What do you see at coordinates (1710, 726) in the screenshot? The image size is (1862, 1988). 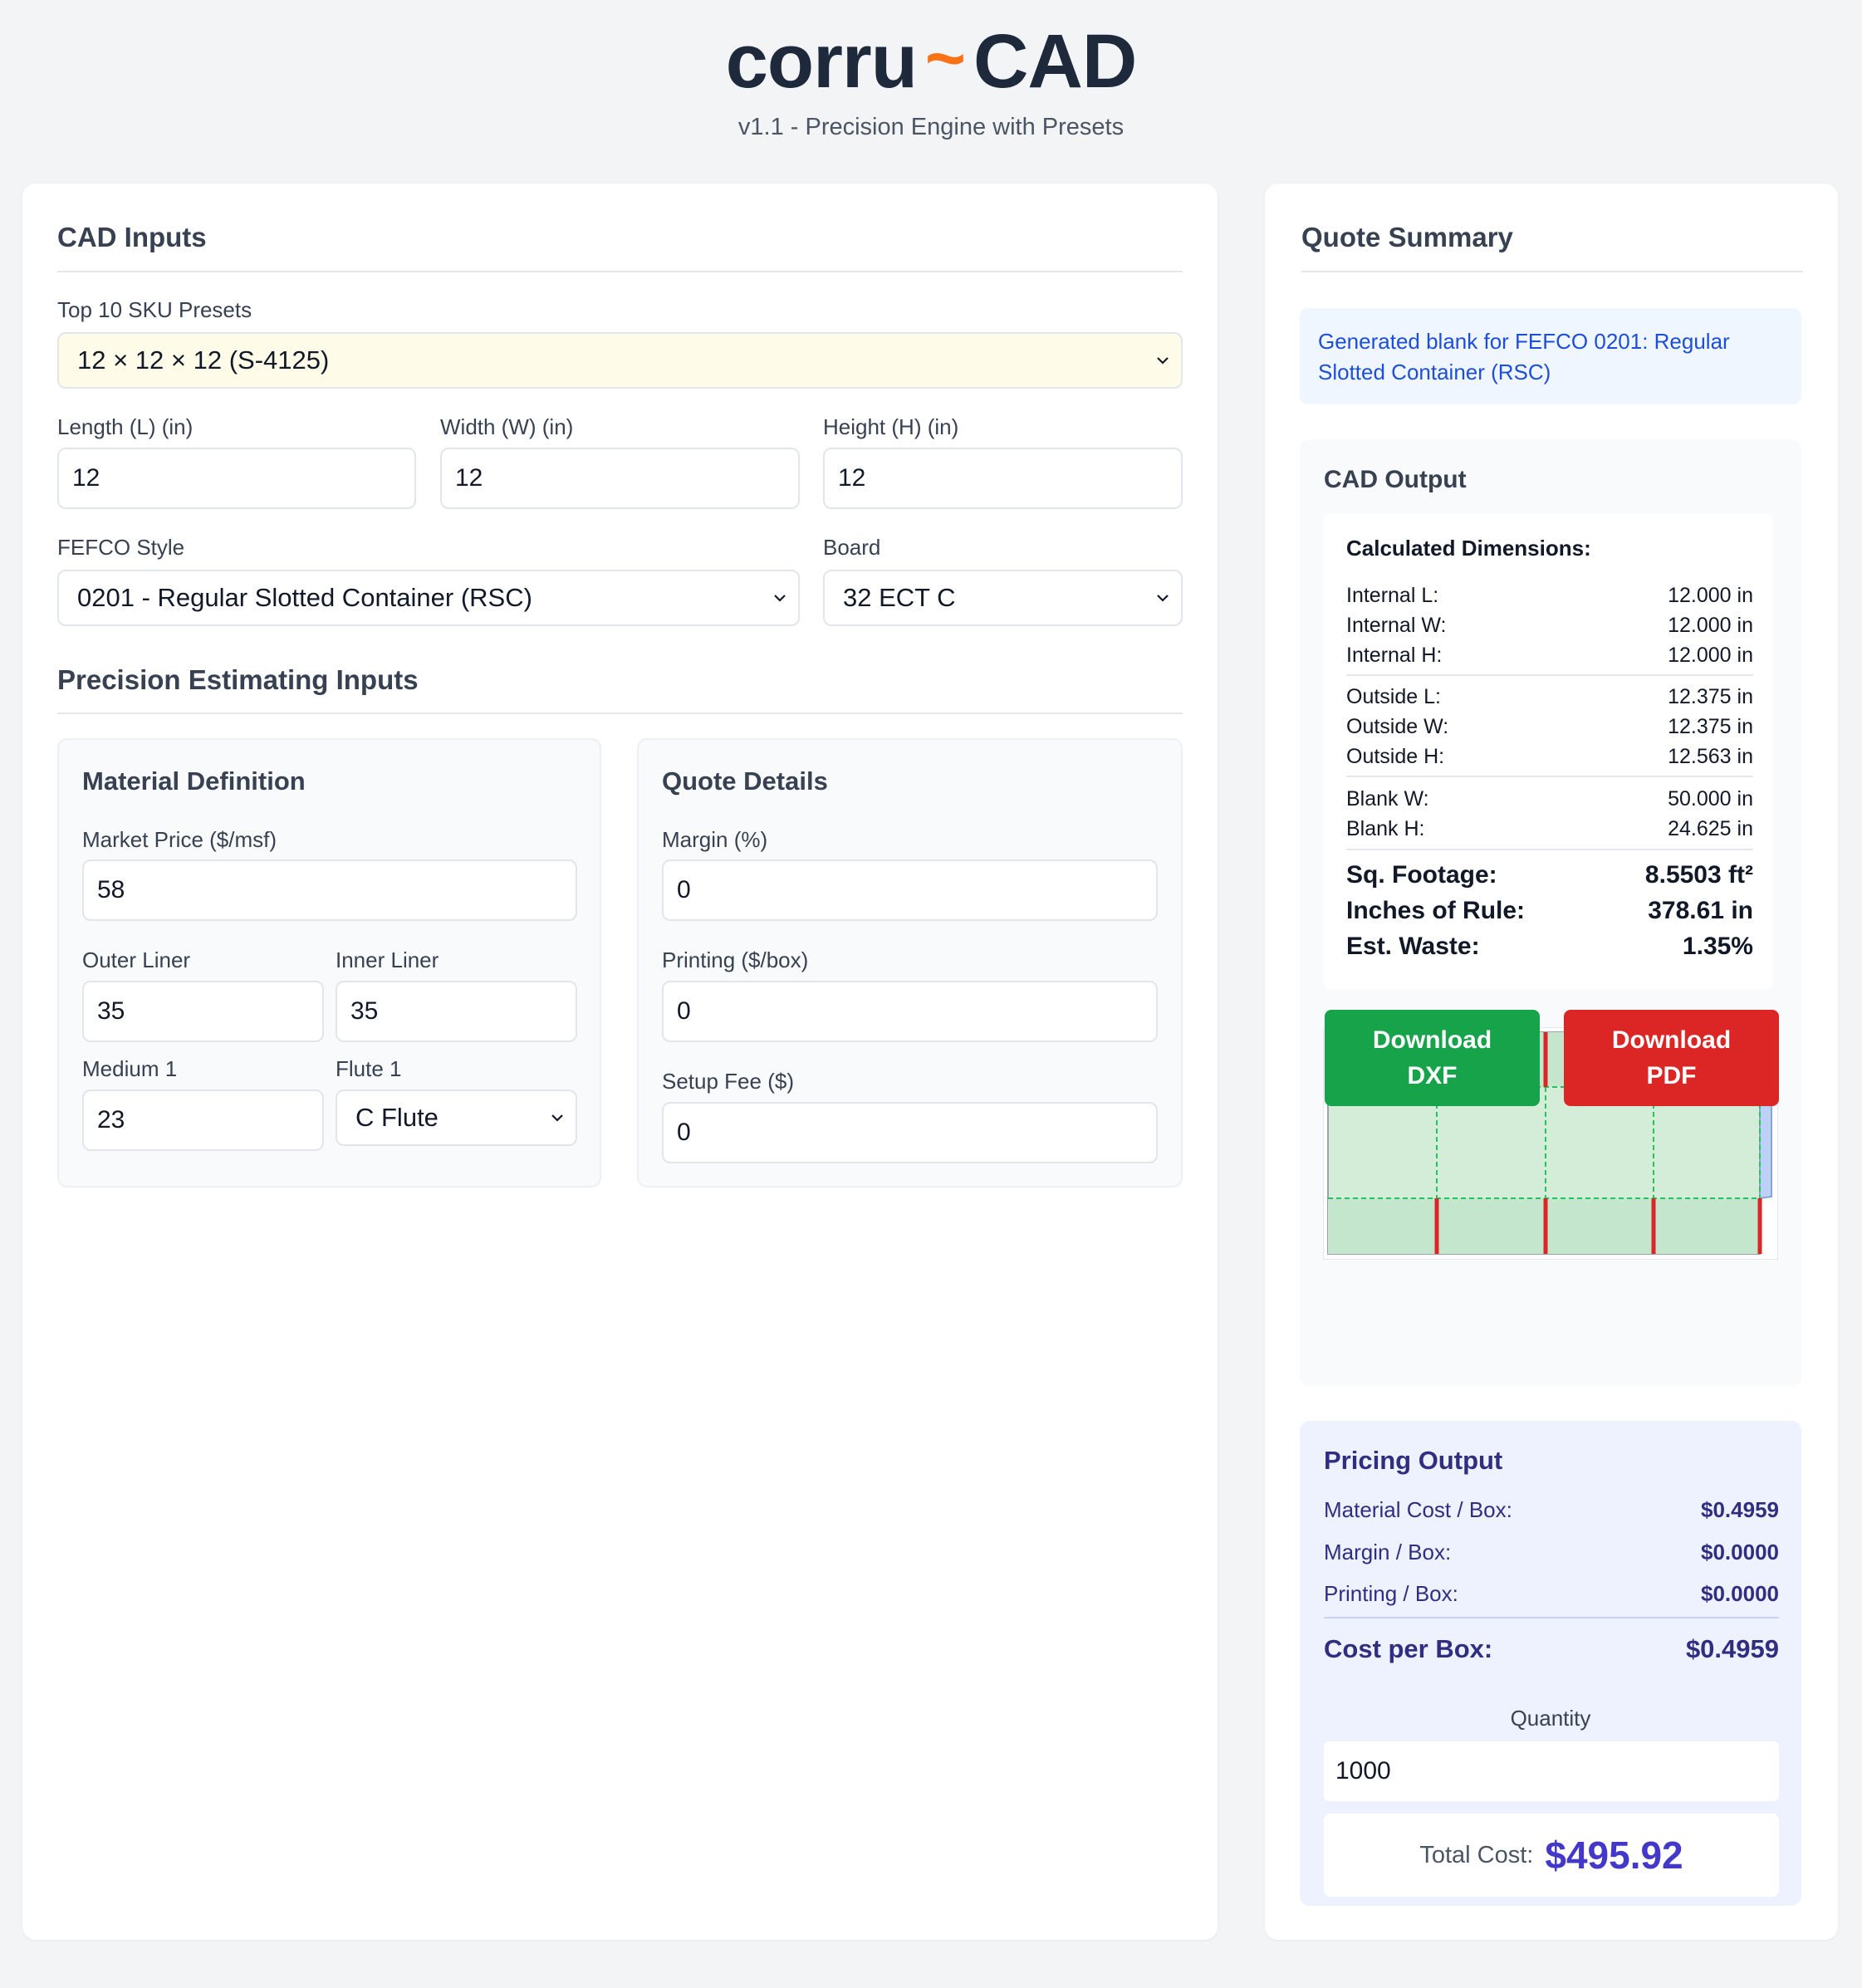 I see `dim-value: 12.375 in` at bounding box center [1710, 726].